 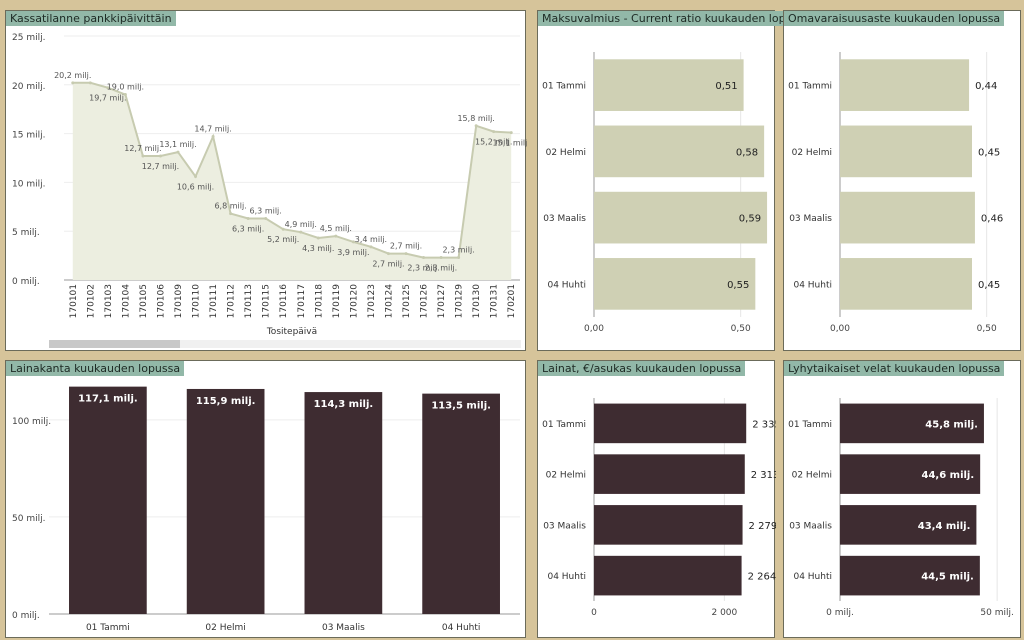 I want to click on x-tick-label: 170103, so click(x=109, y=301).